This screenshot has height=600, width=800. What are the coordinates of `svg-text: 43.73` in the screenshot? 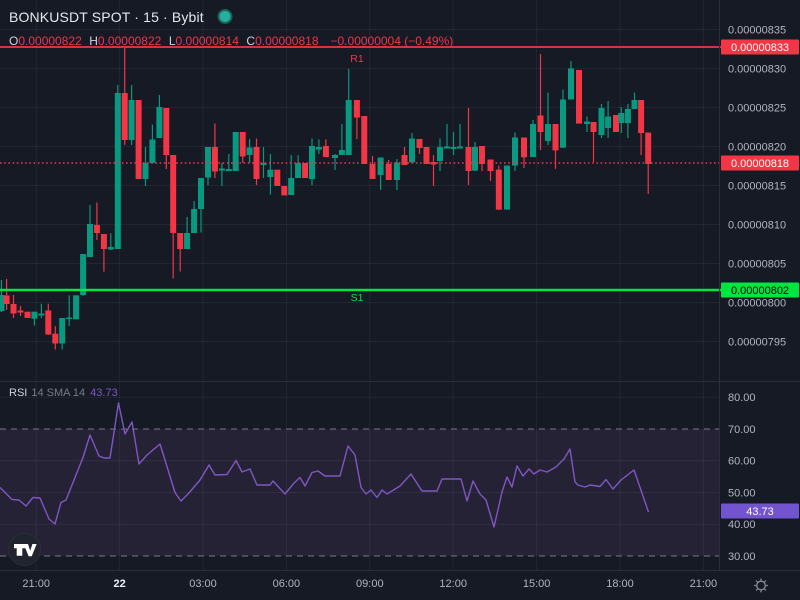 It's located at (760, 512).